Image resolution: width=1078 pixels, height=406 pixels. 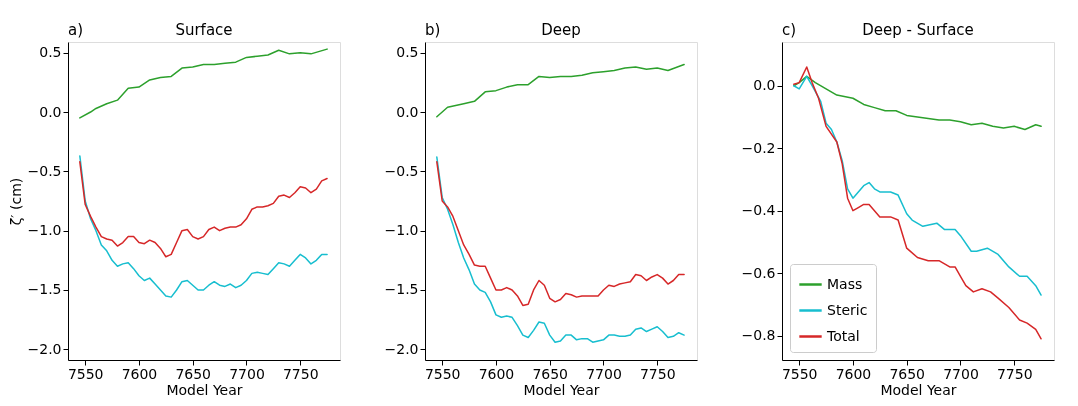 What do you see at coordinates (15, 201) in the screenshot?
I see `y-axis-title: ζ′ (cm)` at bounding box center [15, 201].